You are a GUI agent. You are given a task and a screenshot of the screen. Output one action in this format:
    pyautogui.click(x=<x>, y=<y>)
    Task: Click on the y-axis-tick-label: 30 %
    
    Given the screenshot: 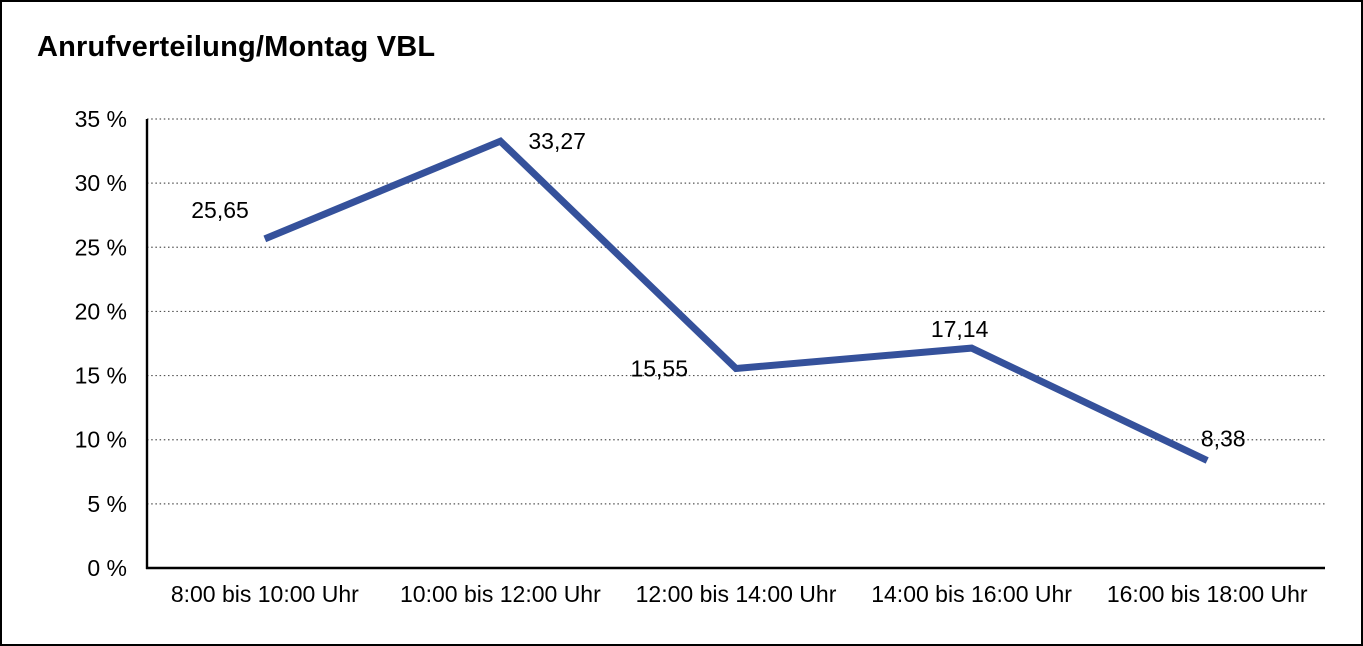 What is the action you would take?
    pyautogui.click(x=101, y=183)
    